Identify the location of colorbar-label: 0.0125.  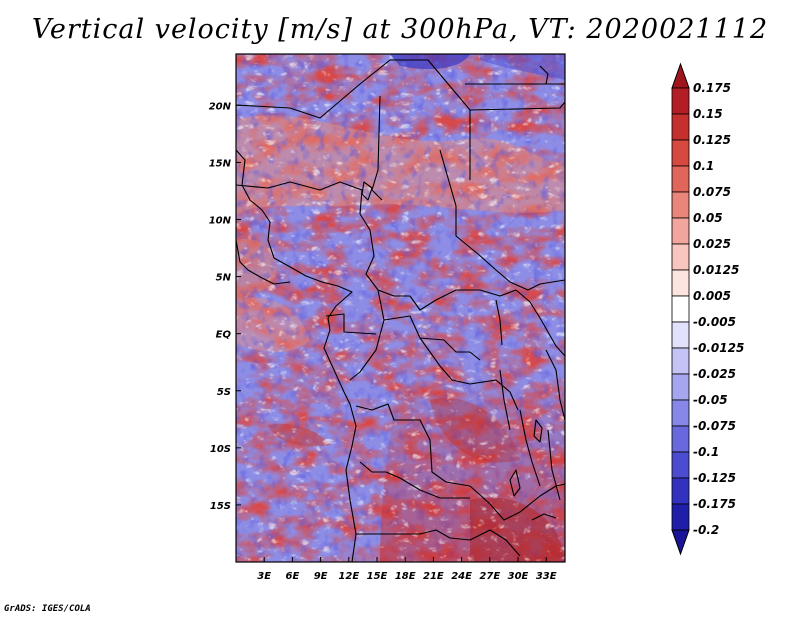
(716, 270).